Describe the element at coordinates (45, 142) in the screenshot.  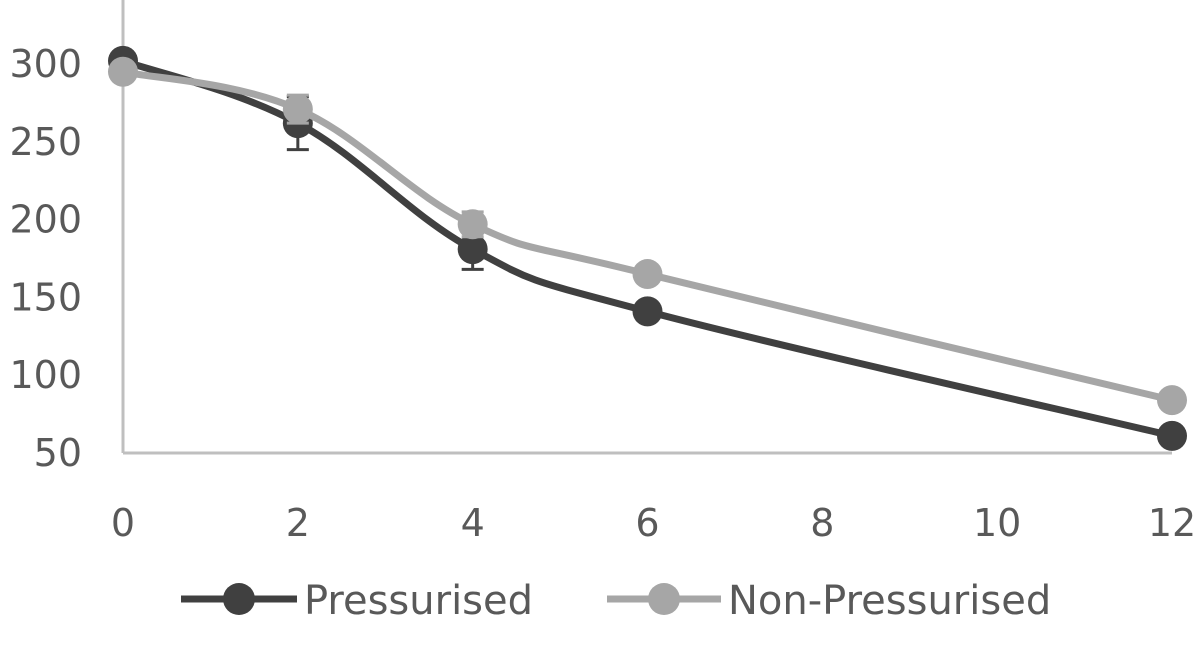
I see `y-tick-label: 250` at that location.